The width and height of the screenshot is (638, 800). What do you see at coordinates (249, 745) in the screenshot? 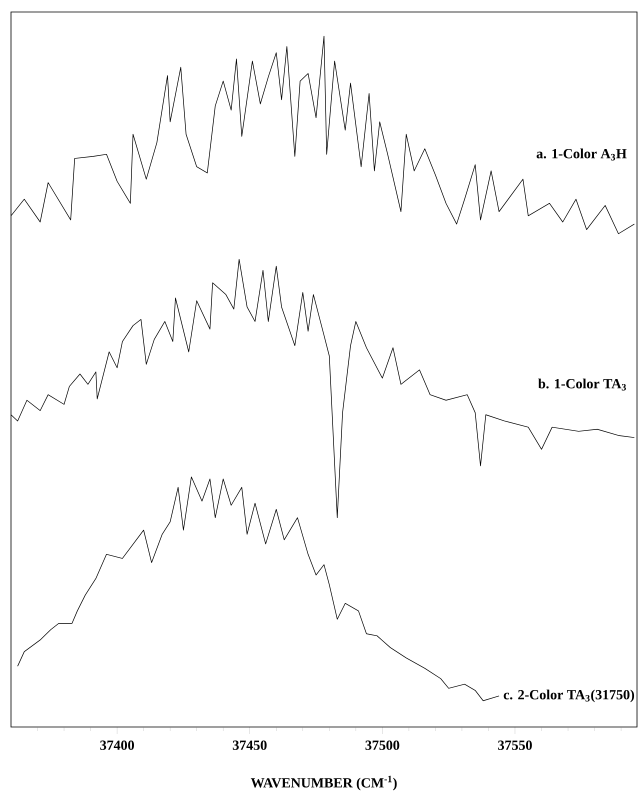
I see `x-tick-label: 37450` at bounding box center [249, 745].